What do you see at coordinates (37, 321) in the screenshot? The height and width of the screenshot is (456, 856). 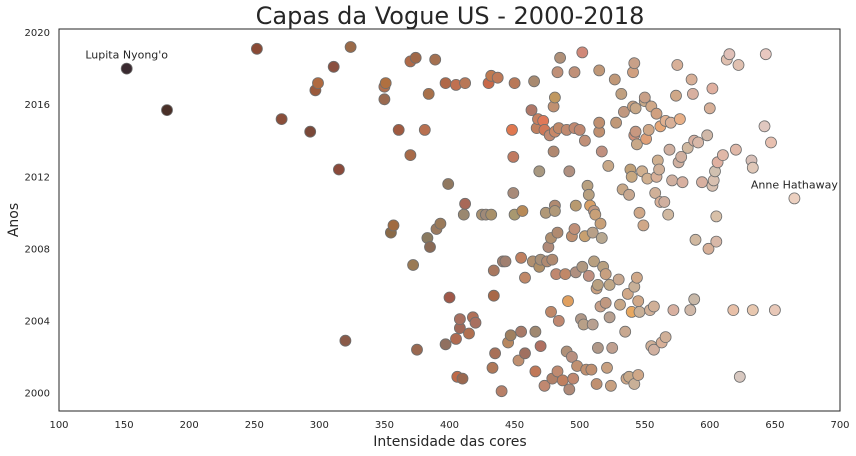 I see `y-tick-label: 2004` at bounding box center [37, 321].